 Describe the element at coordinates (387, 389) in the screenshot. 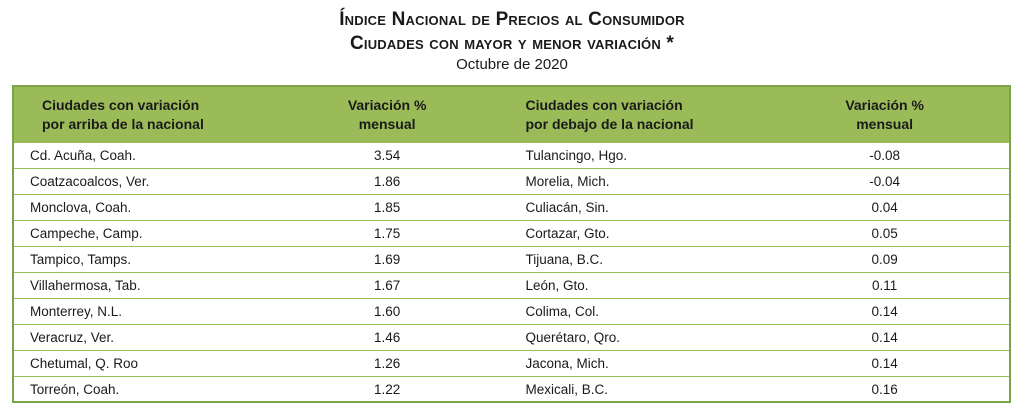

I see `variation-above-cell: 1.22` at that location.